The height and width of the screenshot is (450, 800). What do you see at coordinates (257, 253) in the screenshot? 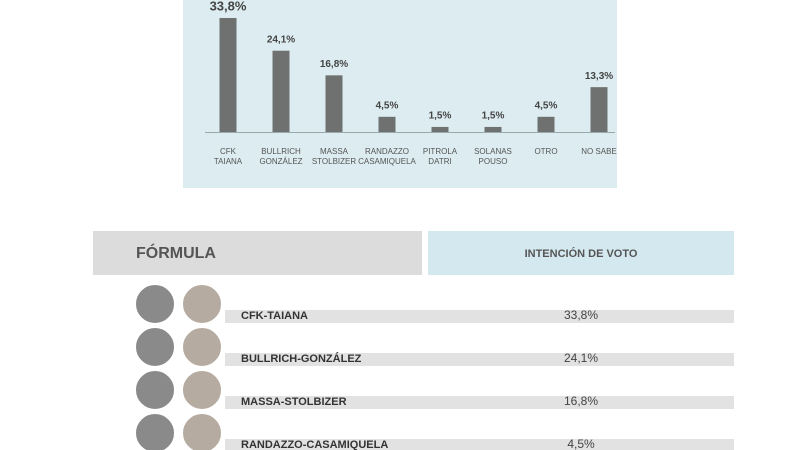
I see `header-left` at bounding box center [257, 253].